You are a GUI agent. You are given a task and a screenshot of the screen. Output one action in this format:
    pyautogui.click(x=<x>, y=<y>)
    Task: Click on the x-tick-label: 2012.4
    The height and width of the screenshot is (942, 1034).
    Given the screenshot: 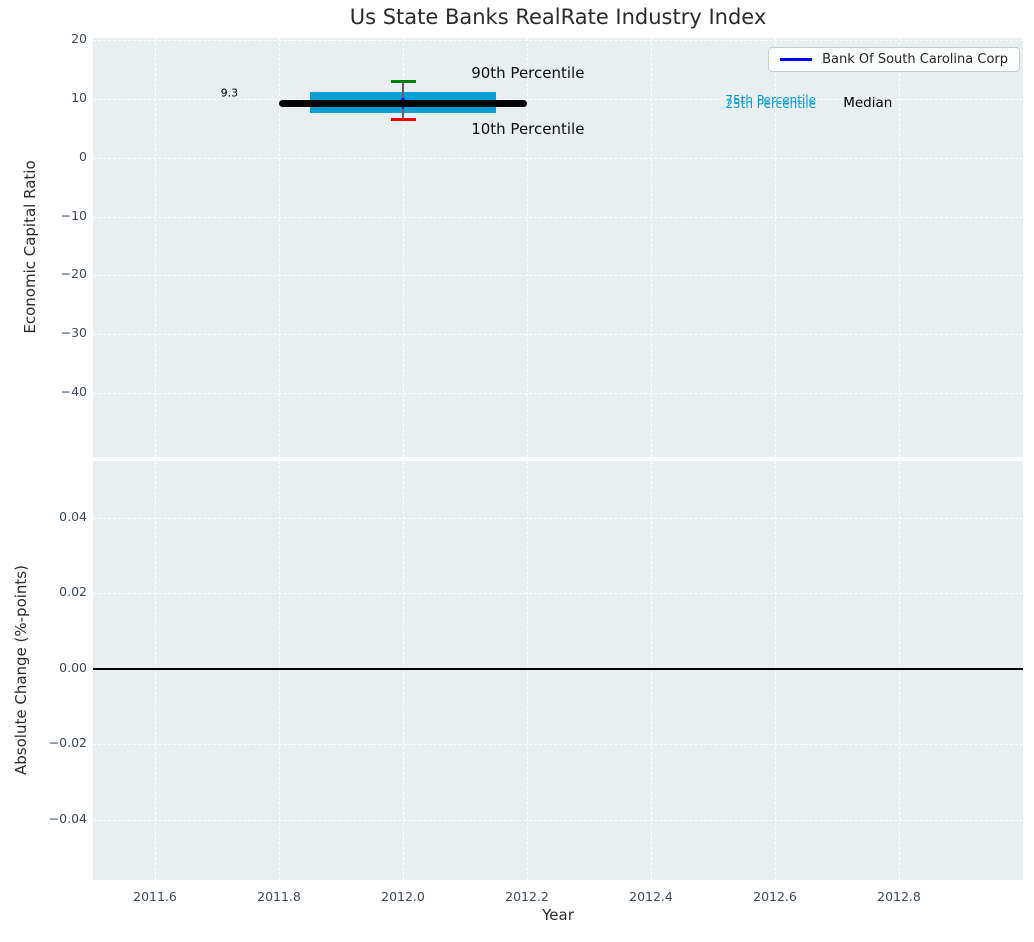 What is the action you would take?
    pyautogui.click(x=651, y=896)
    